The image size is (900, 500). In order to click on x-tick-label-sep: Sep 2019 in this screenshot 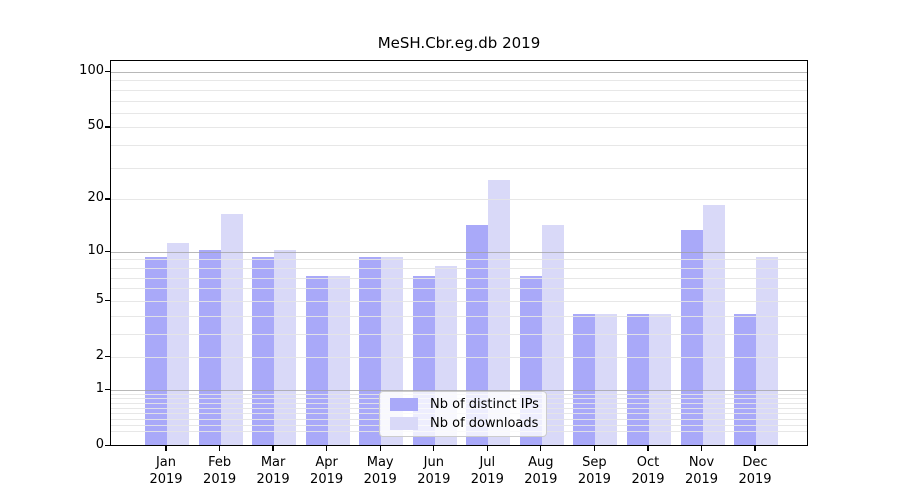, I will do `click(594, 471)`.